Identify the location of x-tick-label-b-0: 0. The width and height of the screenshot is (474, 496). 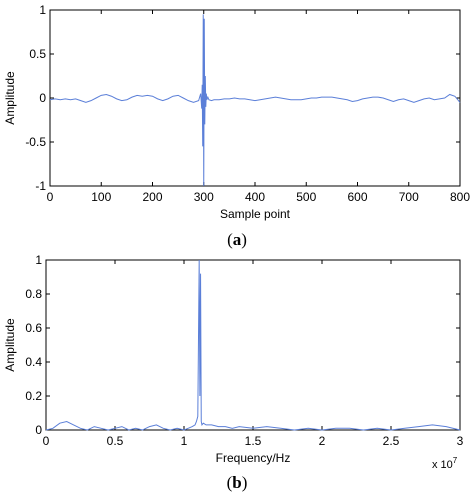
(46, 441).